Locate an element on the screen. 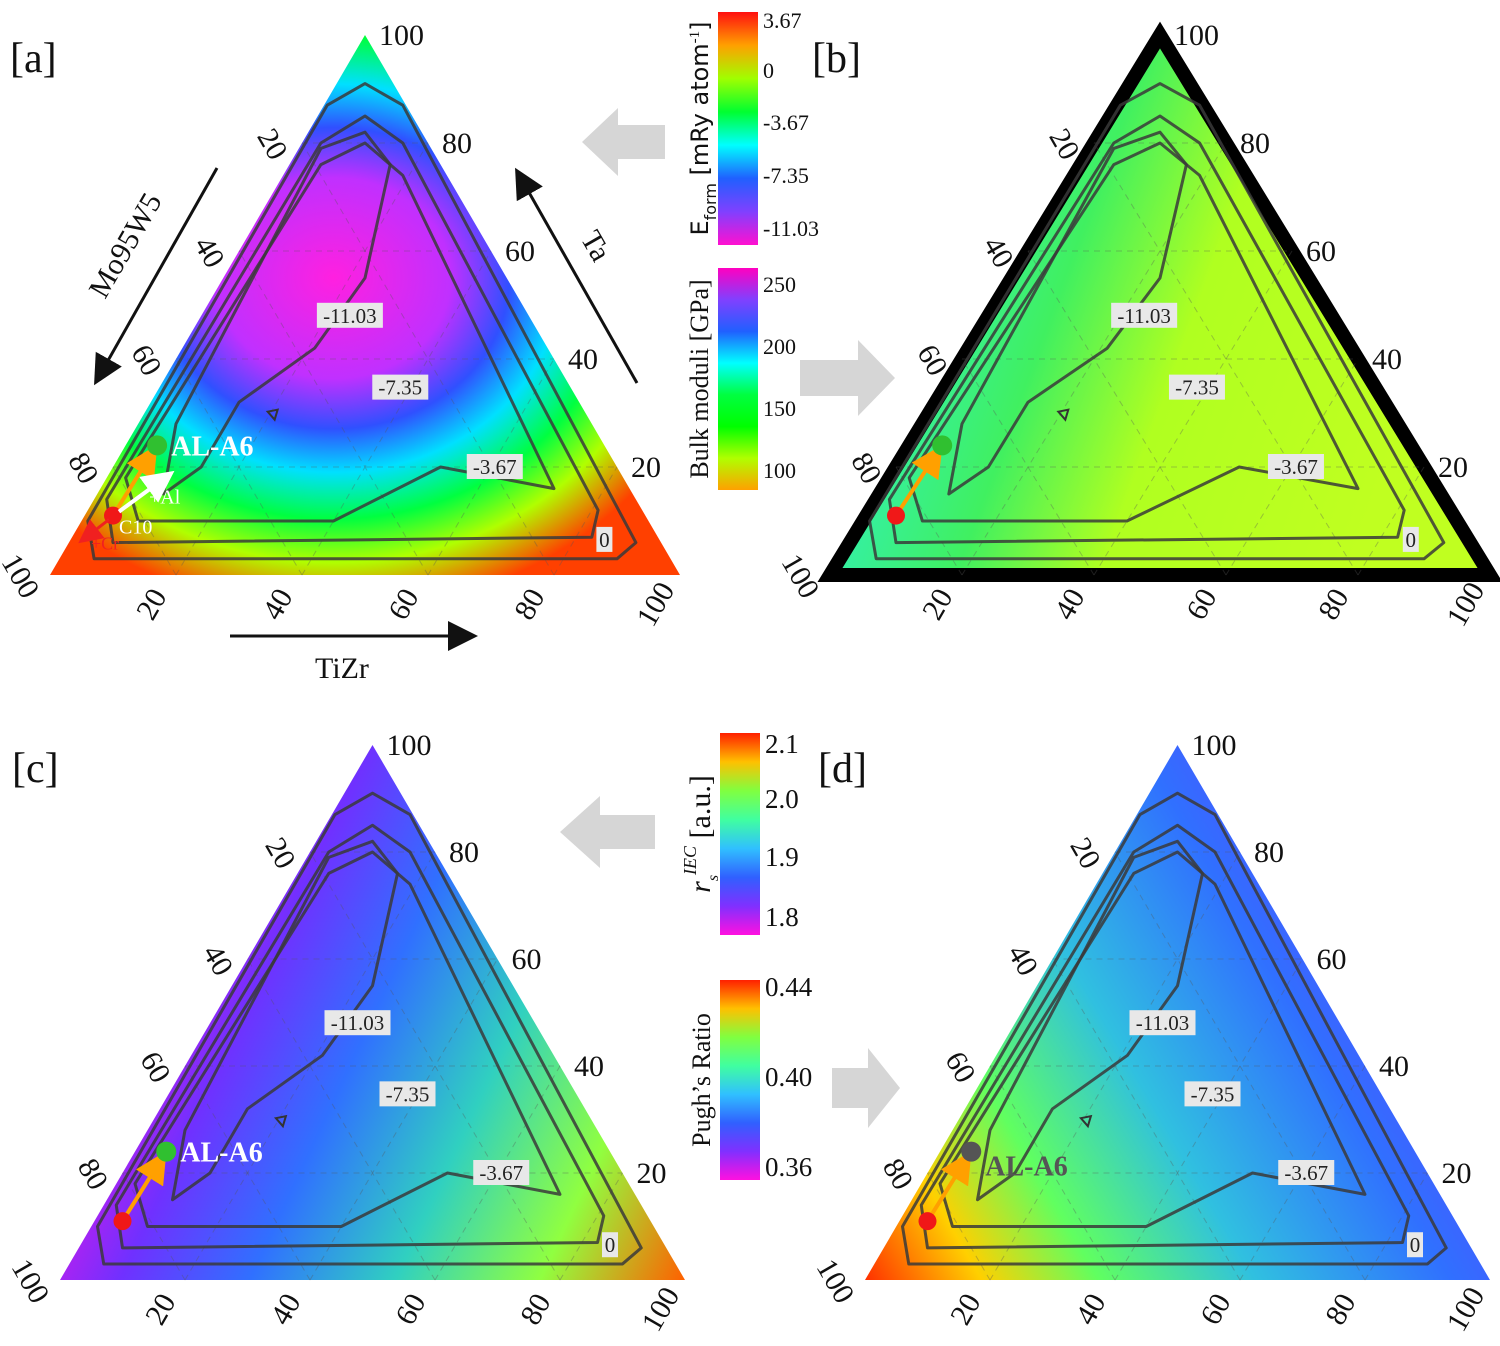  colorbar-tick: 200 is located at coordinates (779, 346).